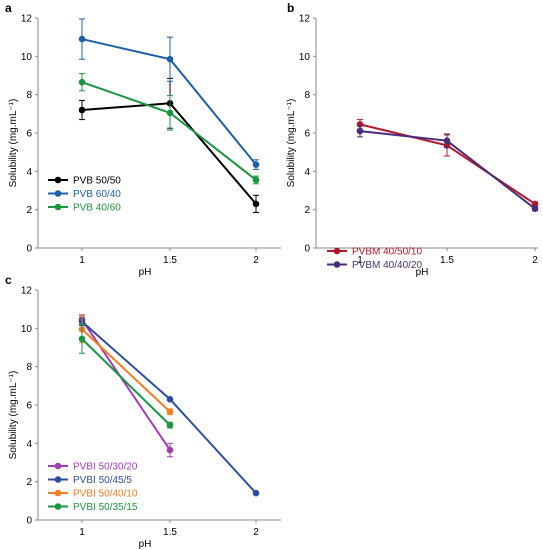 This screenshot has width=543, height=550. I want to click on legend-entry: PVBM 40/40/20, so click(387, 265).